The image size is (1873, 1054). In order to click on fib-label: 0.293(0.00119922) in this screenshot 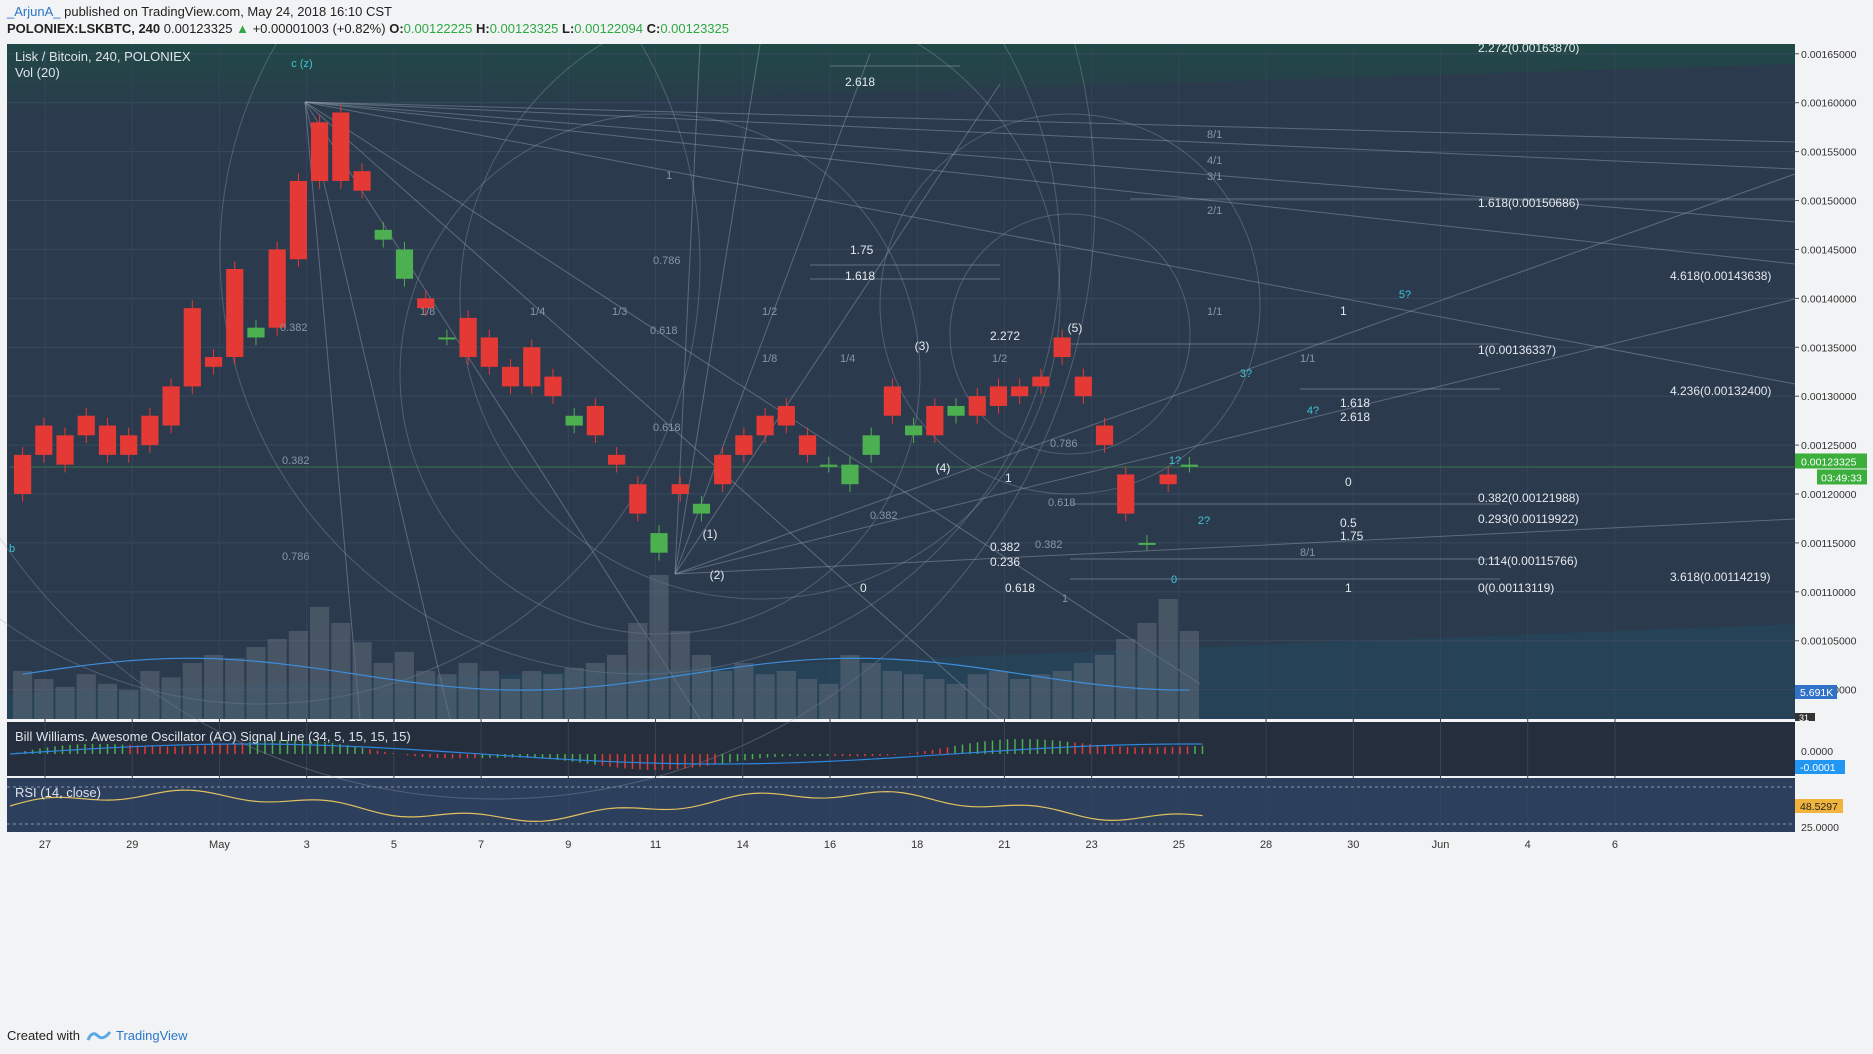, I will do `click(1528, 519)`.